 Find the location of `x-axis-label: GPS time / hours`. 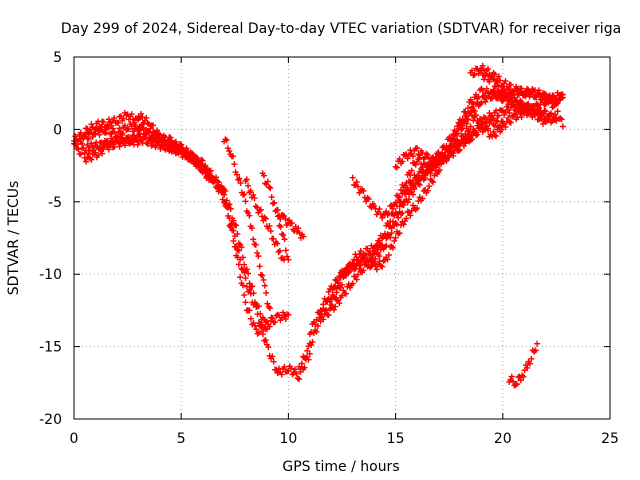

x-axis-label: GPS time / hours is located at coordinates (340, 467).